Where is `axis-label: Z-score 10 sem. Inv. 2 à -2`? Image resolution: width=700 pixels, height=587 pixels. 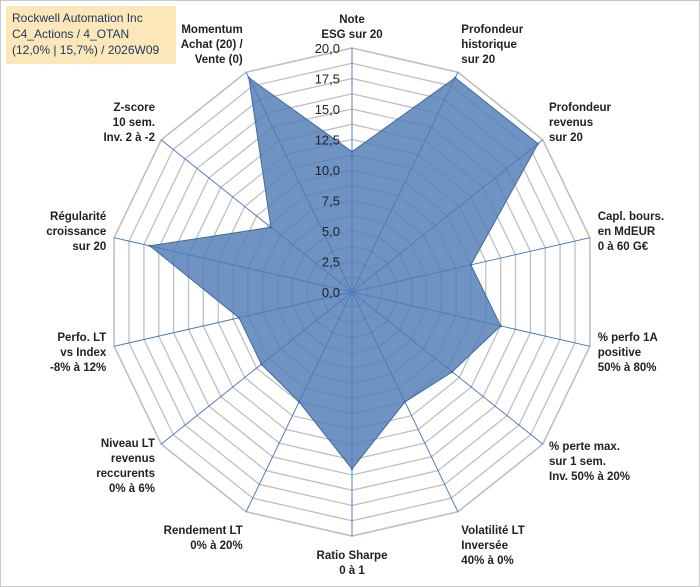 axis-label: Z-score 10 sem. Inv. 2 à -2 is located at coordinates (129, 123).